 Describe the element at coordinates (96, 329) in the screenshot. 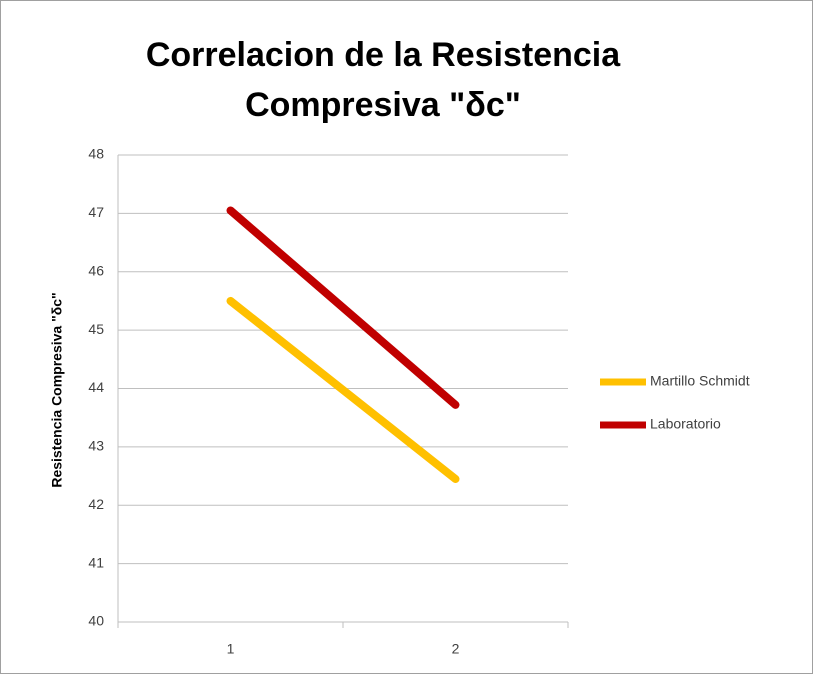

I see `y-tick-label: 45` at that location.